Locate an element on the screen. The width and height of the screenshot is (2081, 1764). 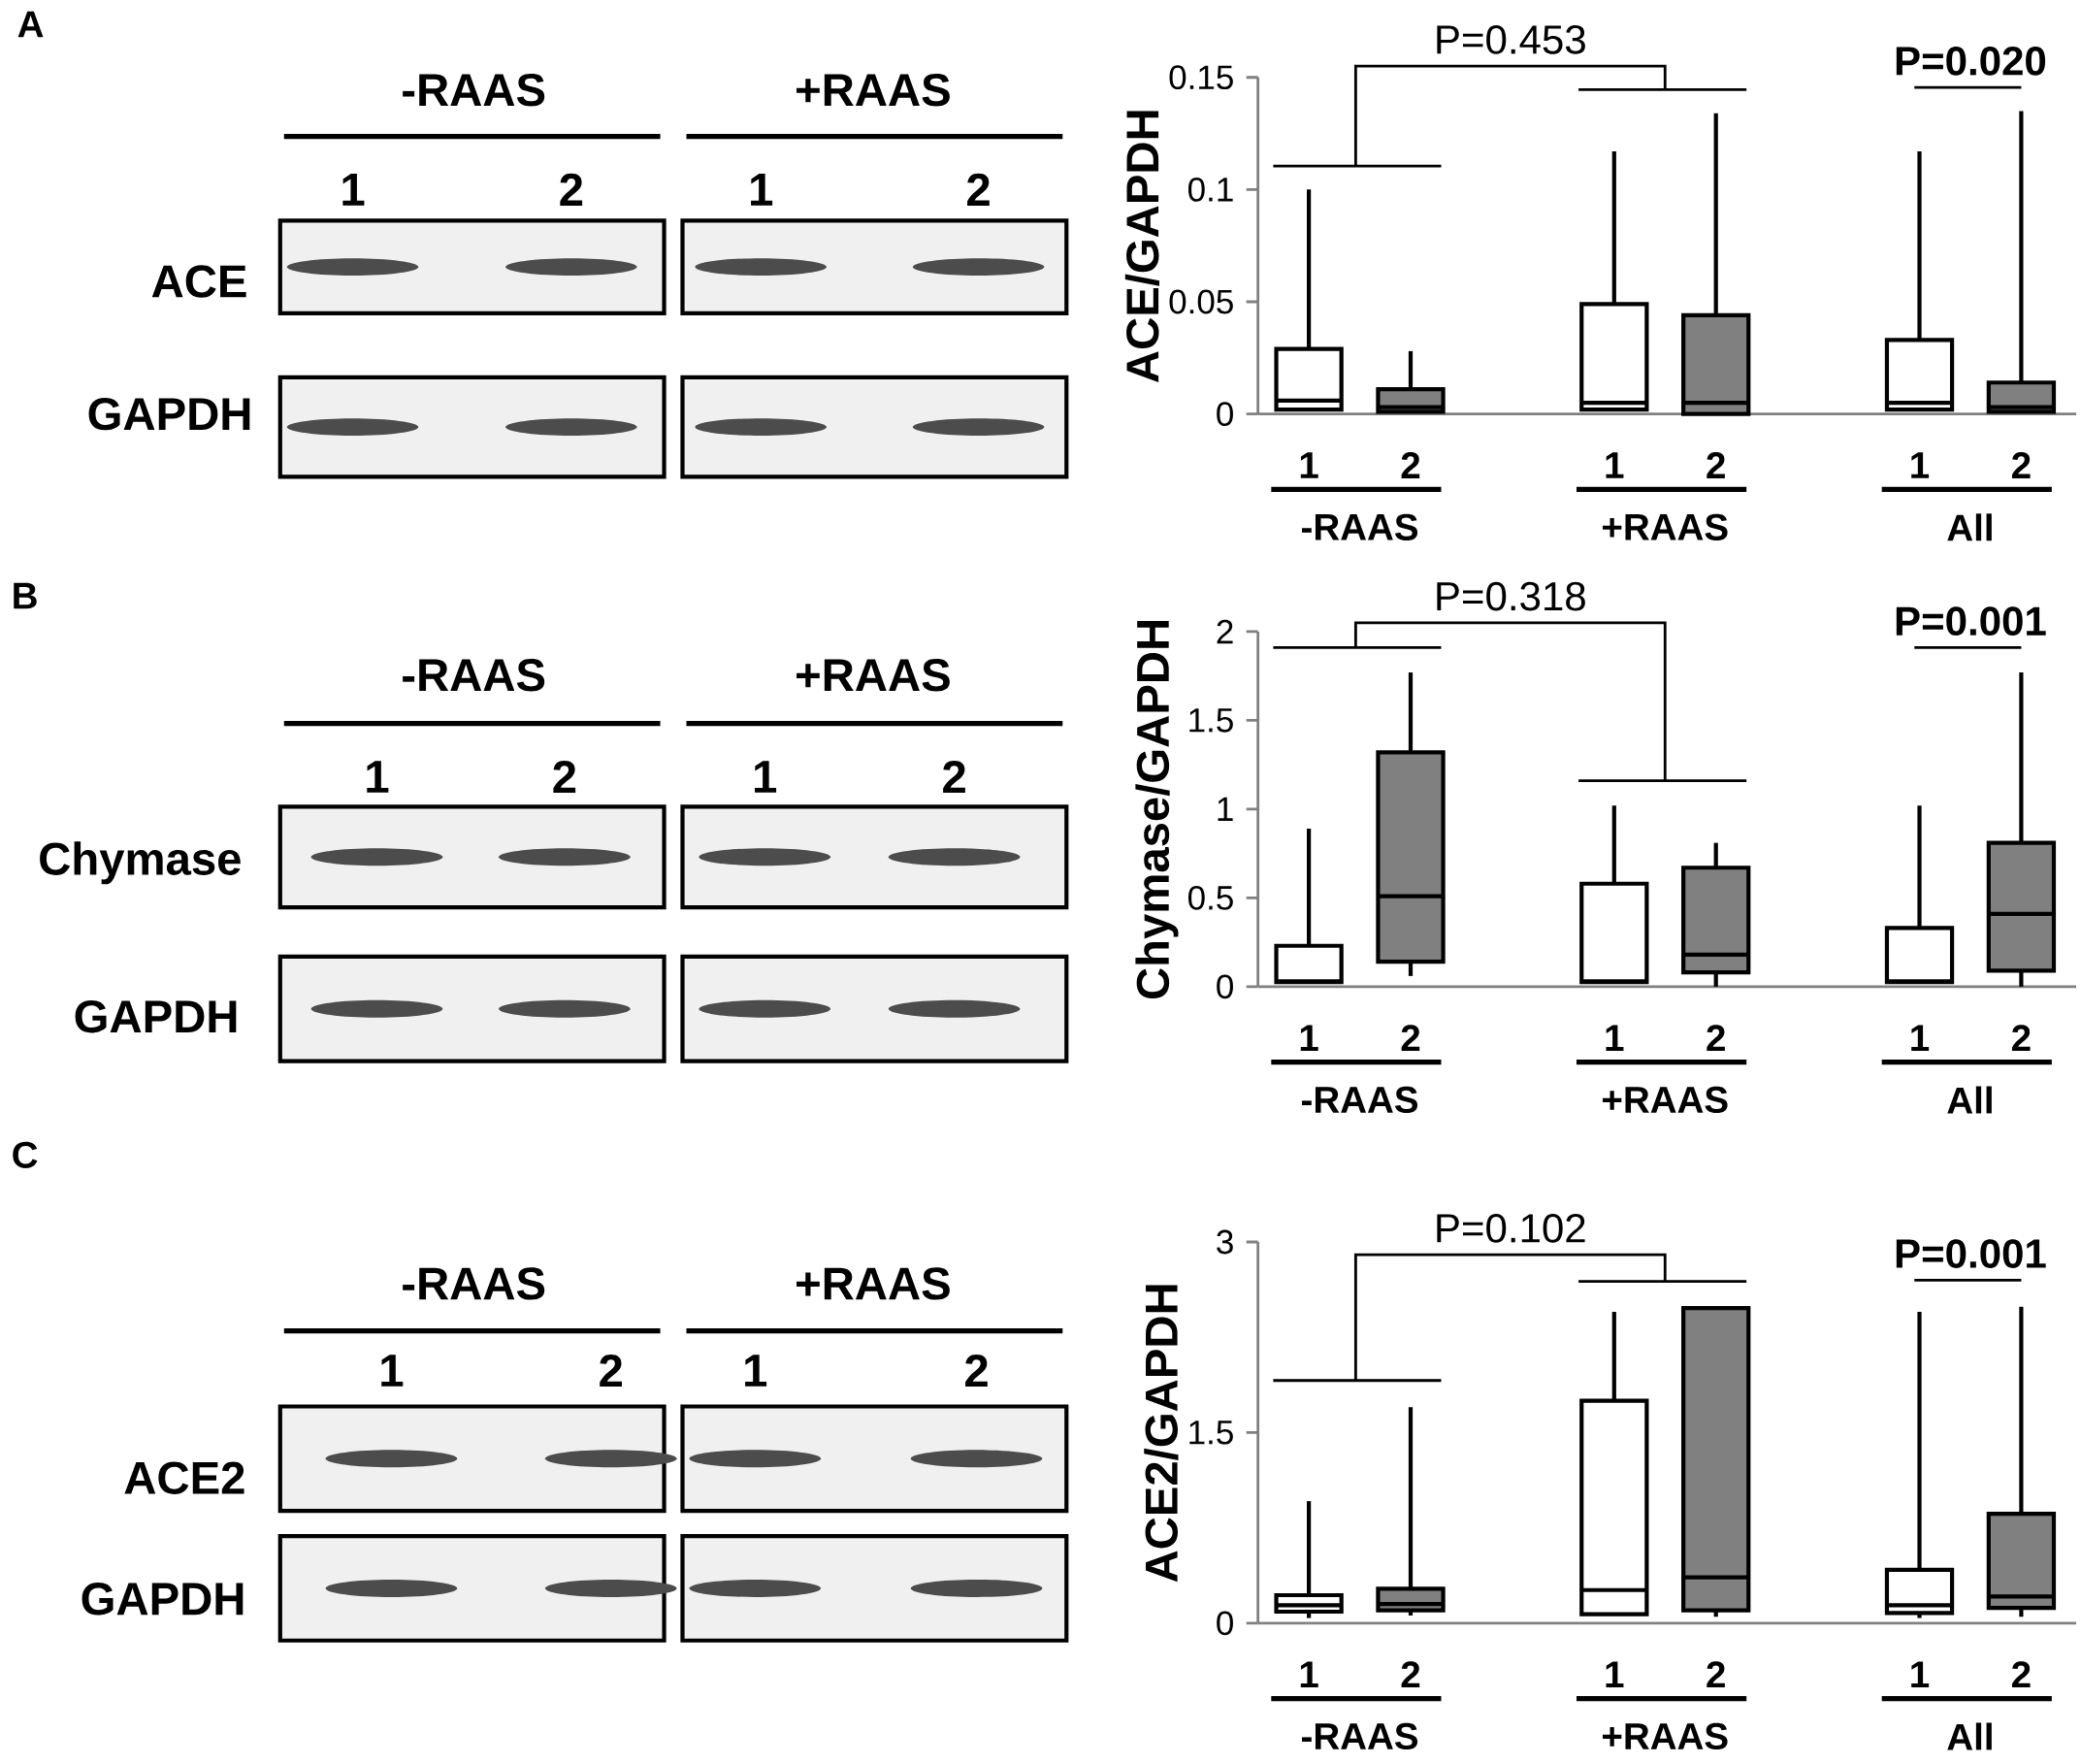
y-tick-label: 2 is located at coordinates (1225, 631).